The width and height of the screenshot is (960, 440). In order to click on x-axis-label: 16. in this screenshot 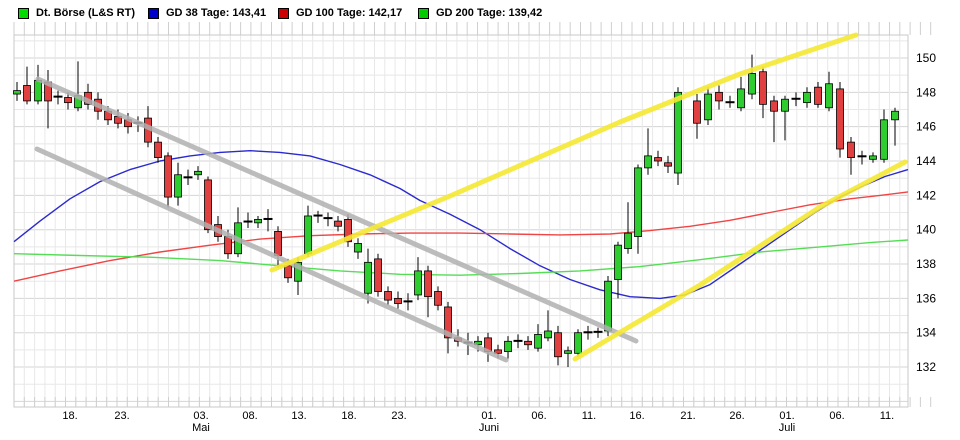, I will do `click(636, 416)`.